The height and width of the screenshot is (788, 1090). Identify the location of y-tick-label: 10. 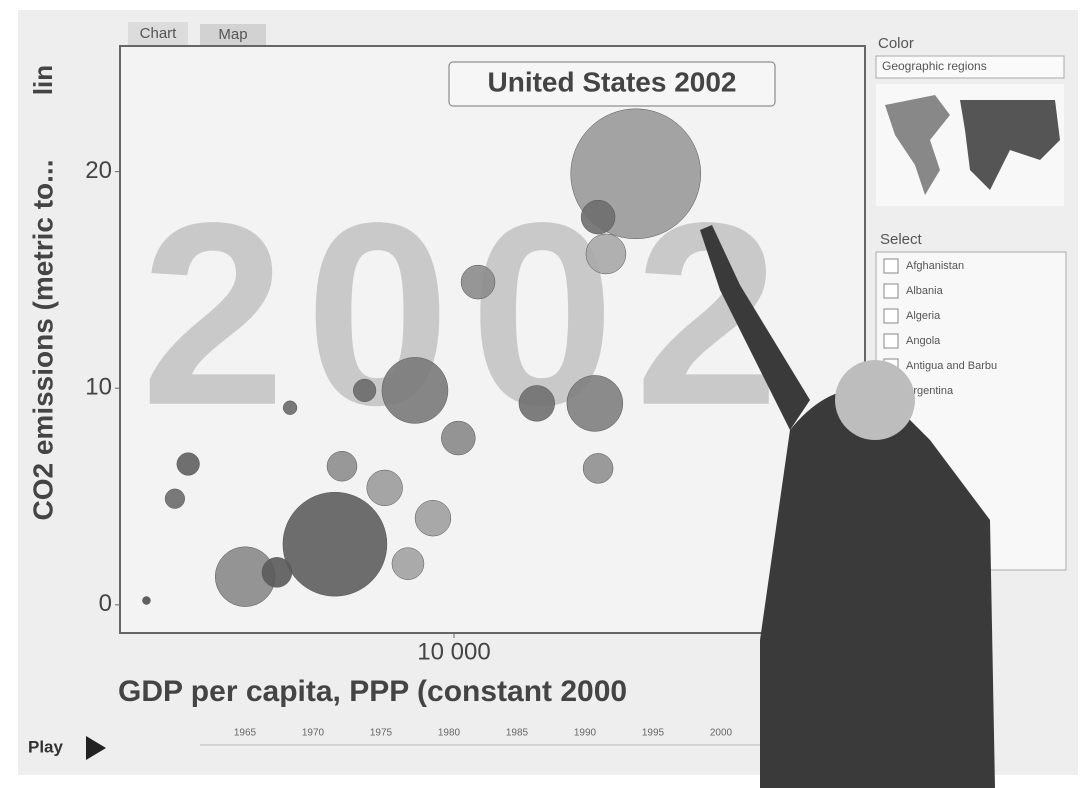
(98, 387).